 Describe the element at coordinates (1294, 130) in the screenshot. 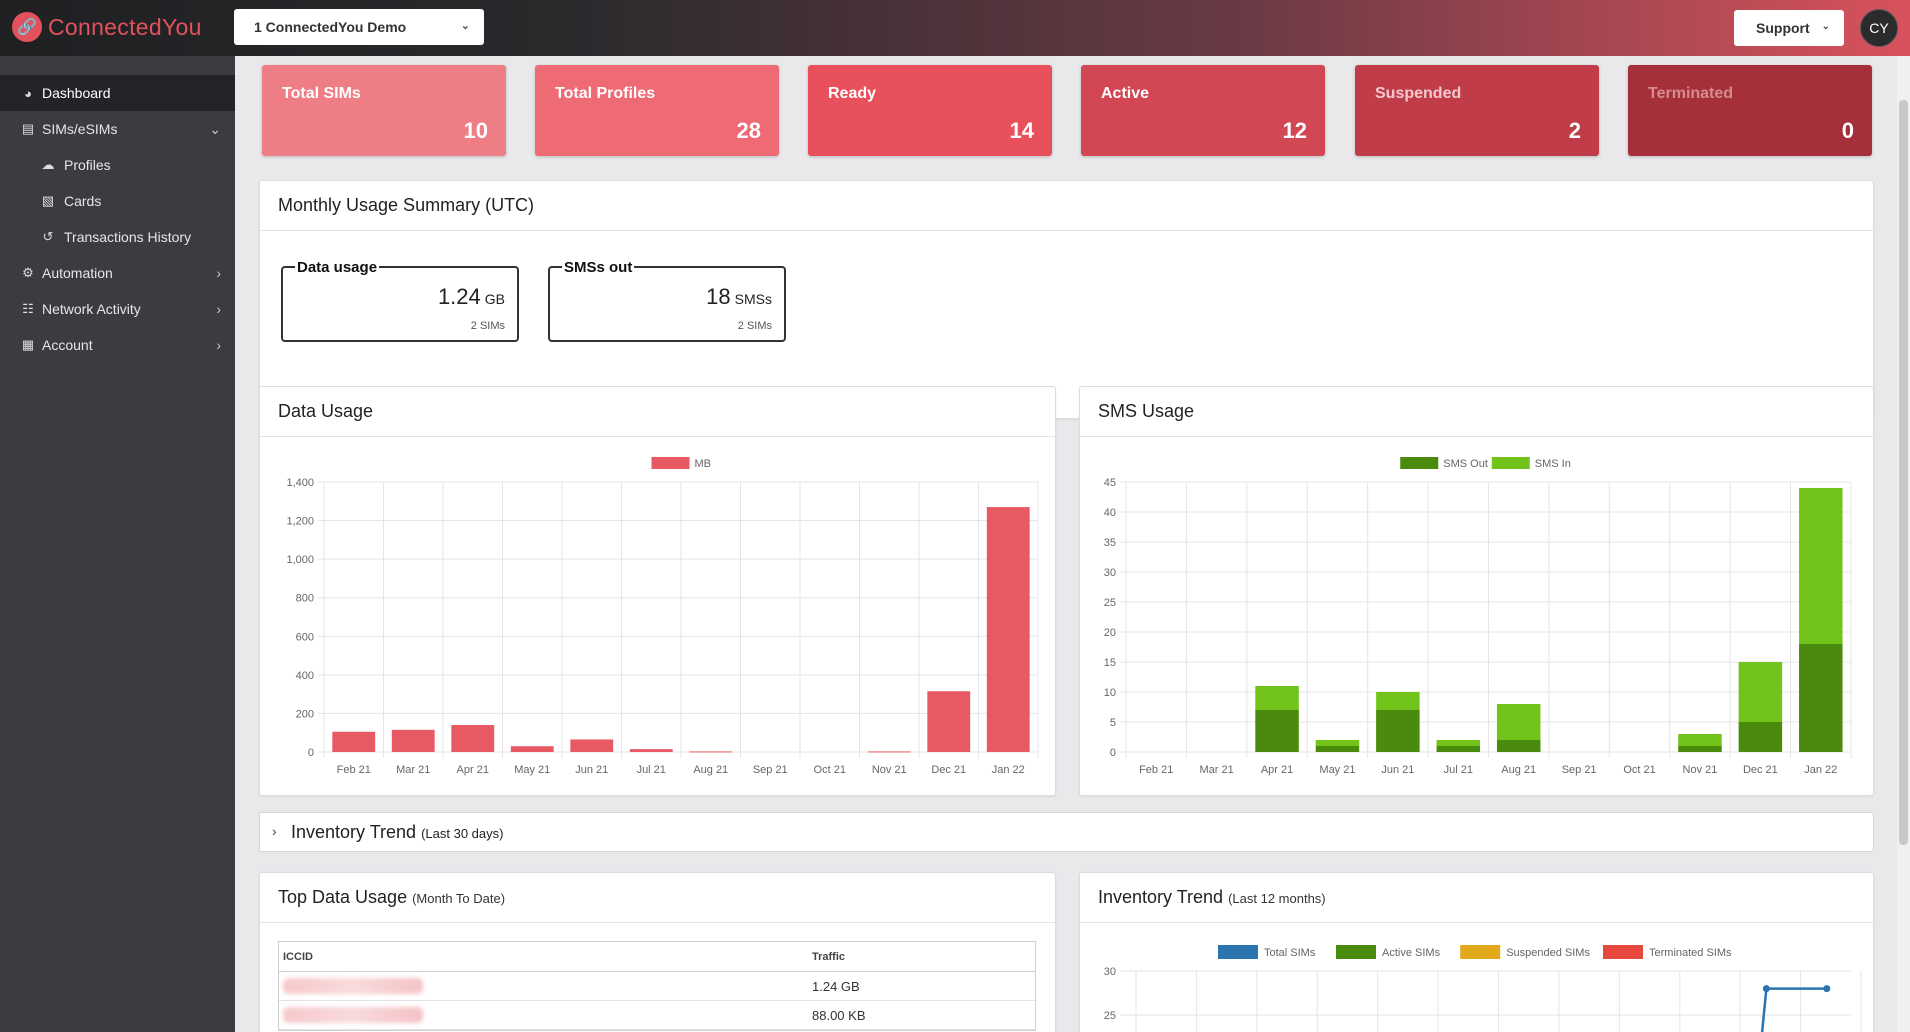

I see `stat-value: 12` at that location.